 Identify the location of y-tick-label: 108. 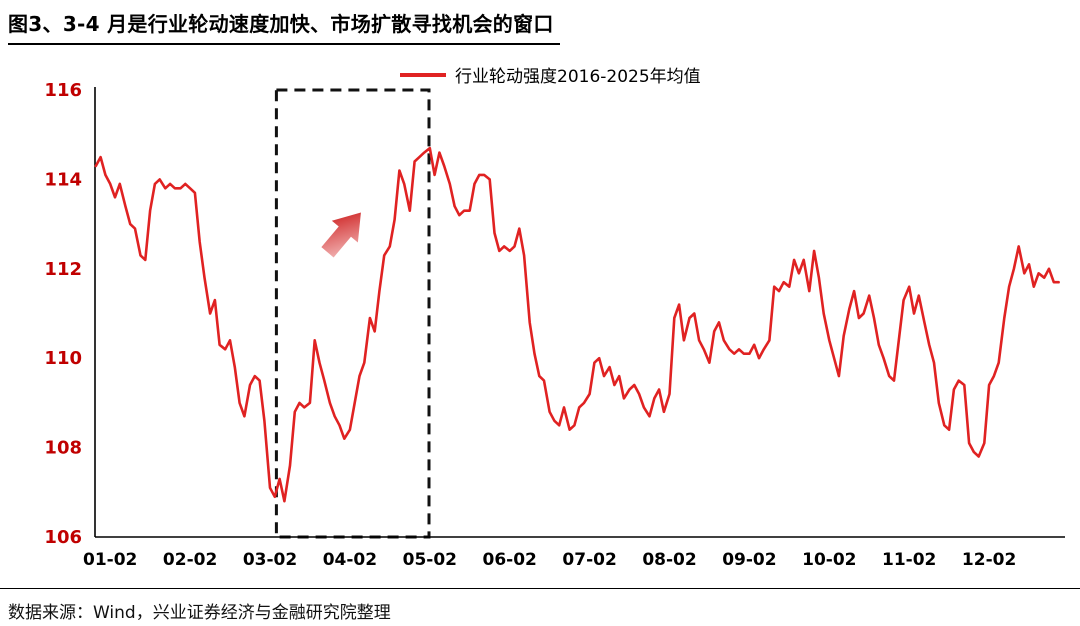
(63, 448).